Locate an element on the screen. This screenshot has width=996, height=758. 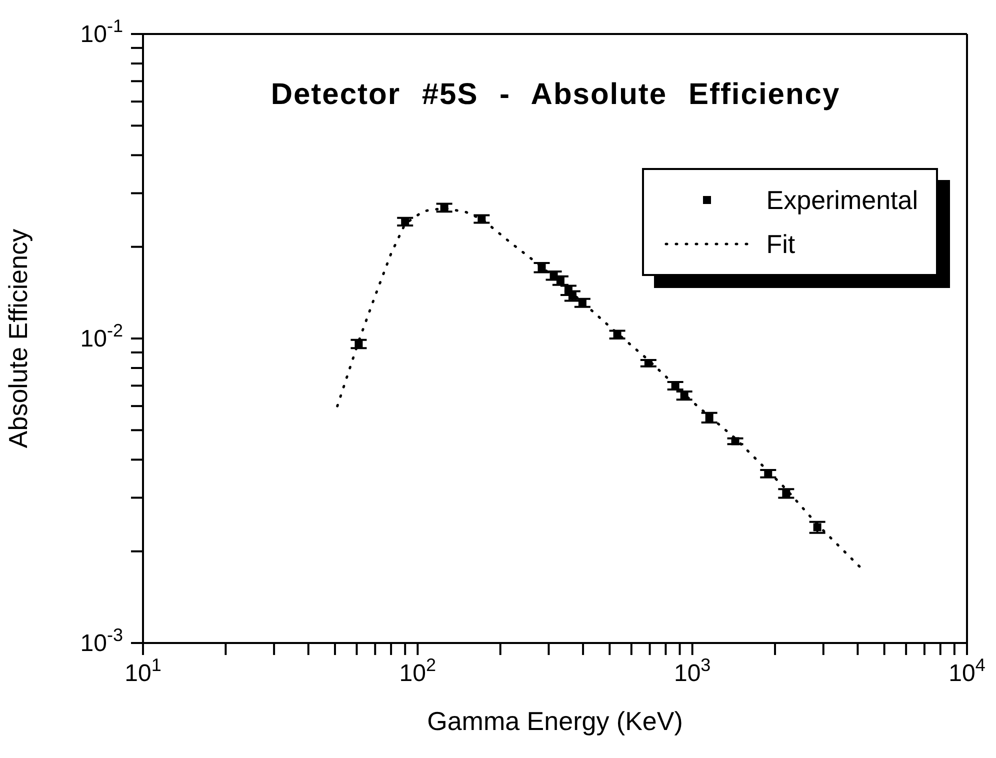
legend-label: Experimental is located at coordinates (842, 200).